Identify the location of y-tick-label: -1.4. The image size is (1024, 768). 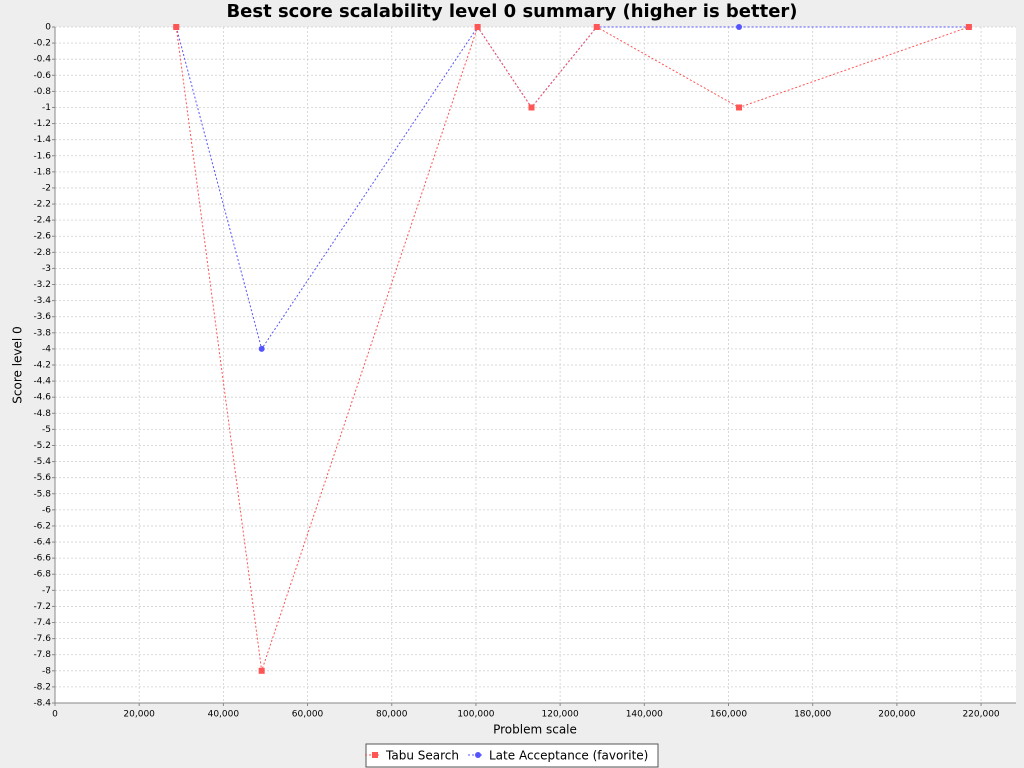
(42, 140).